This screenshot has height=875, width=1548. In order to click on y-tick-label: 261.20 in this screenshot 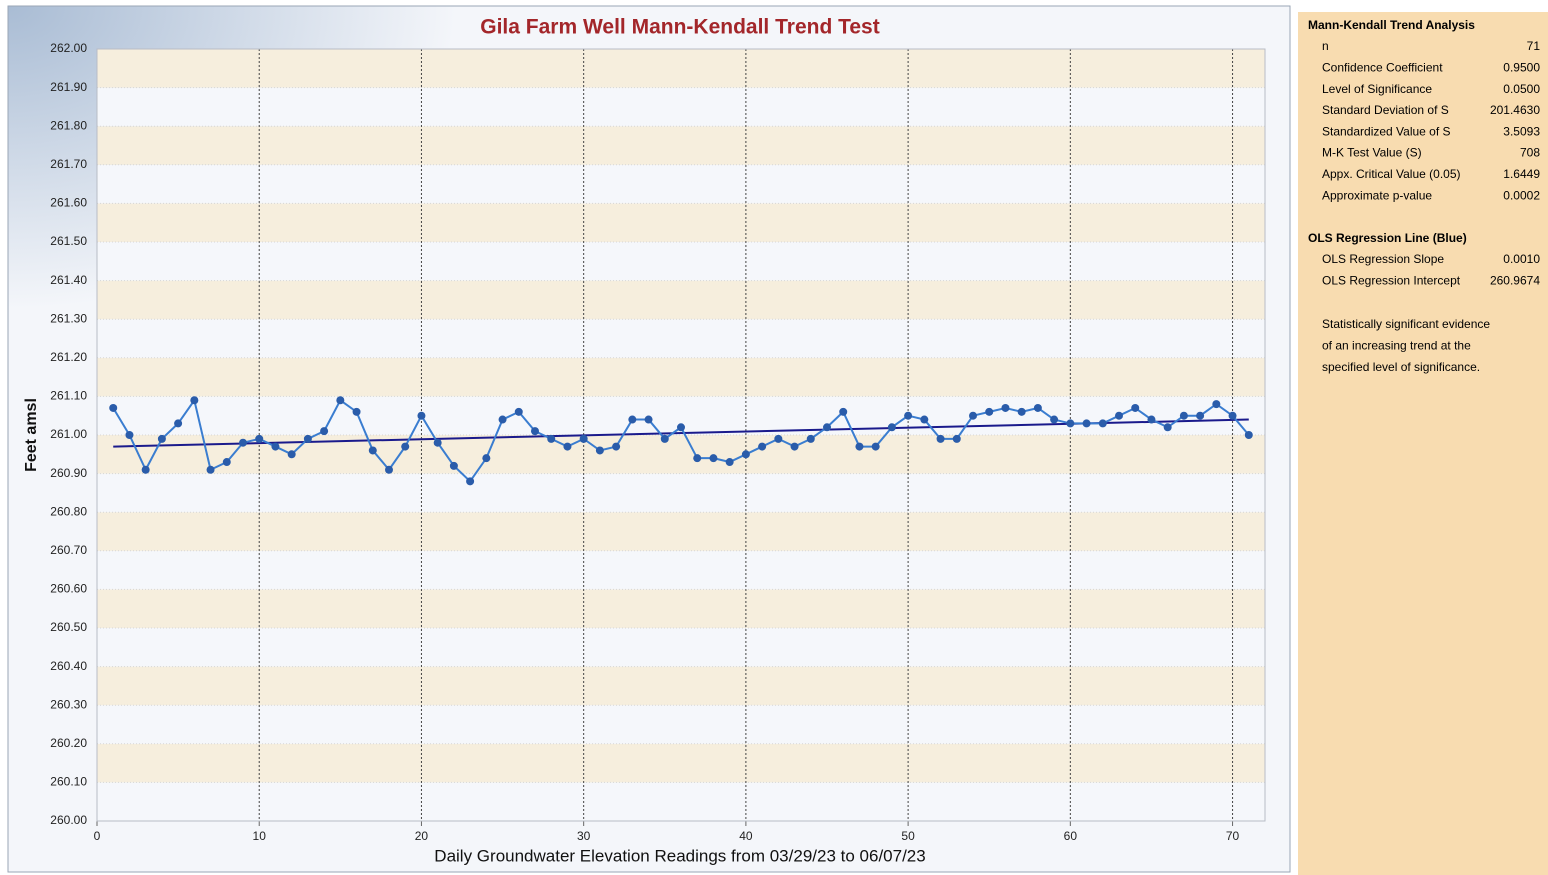, I will do `click(68, 357)`.